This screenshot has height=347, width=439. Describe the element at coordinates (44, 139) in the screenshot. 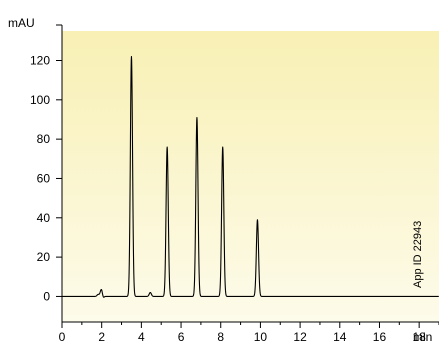

I see `y-tick-label: 80` at that location.